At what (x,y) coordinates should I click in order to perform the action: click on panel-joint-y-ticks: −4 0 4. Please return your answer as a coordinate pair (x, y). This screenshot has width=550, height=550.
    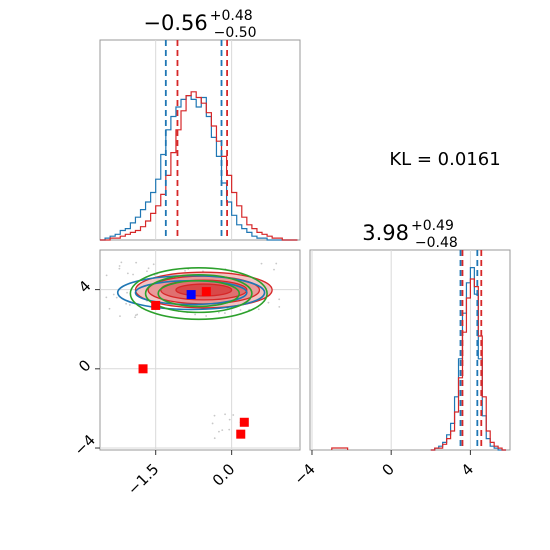
    Looking at the image, I should click on (85, 368).